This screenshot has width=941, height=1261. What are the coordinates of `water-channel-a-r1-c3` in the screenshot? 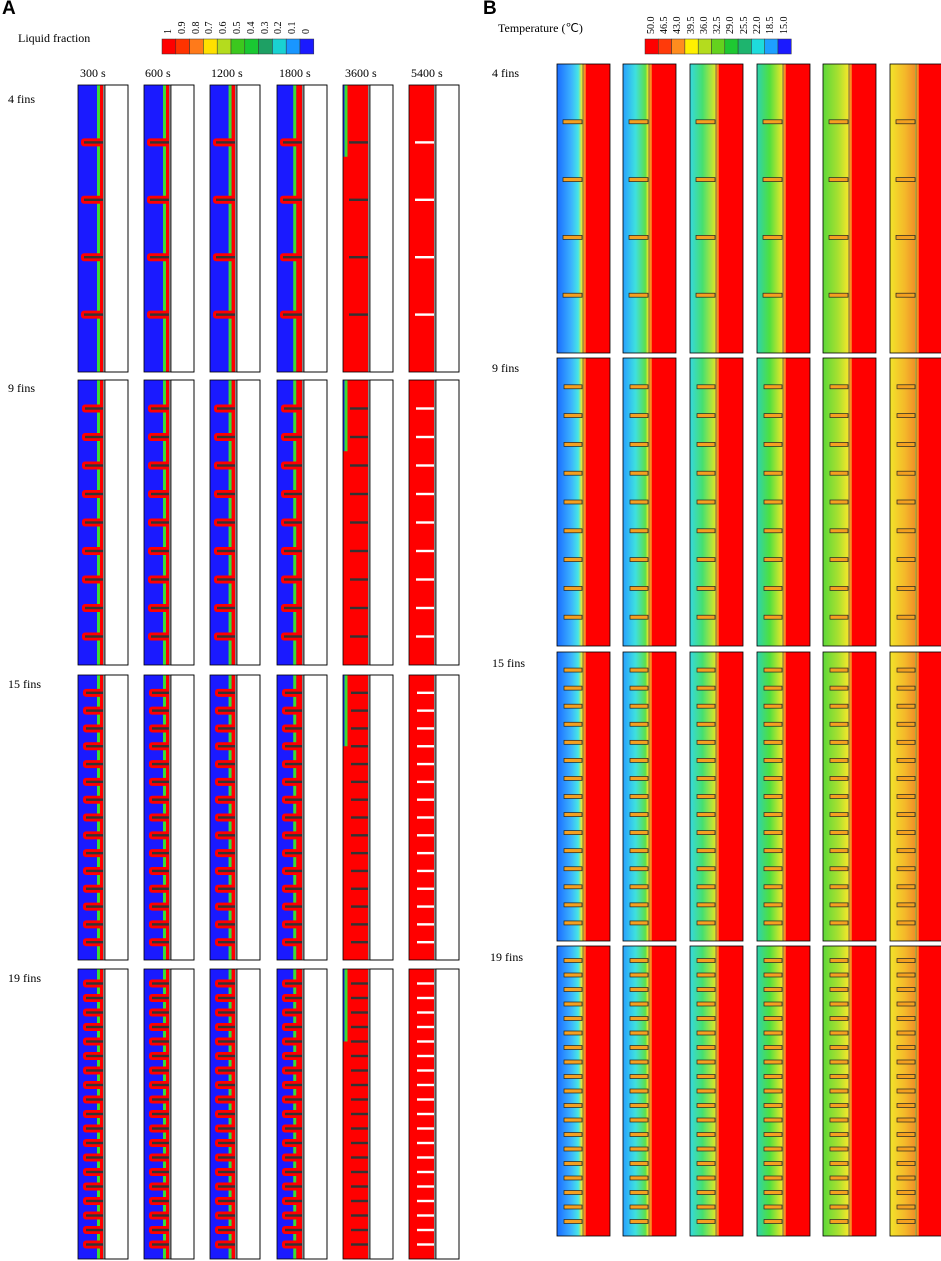 It's located at (315, 522).